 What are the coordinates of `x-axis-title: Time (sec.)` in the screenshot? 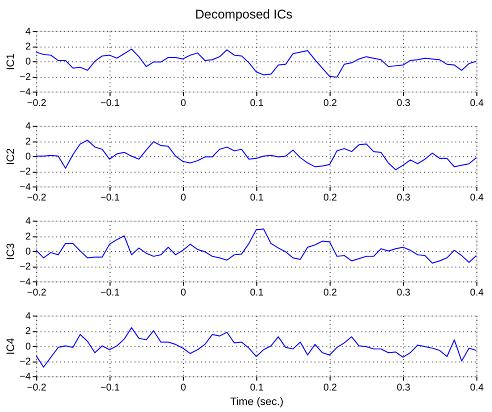 It's located at (257, 402).